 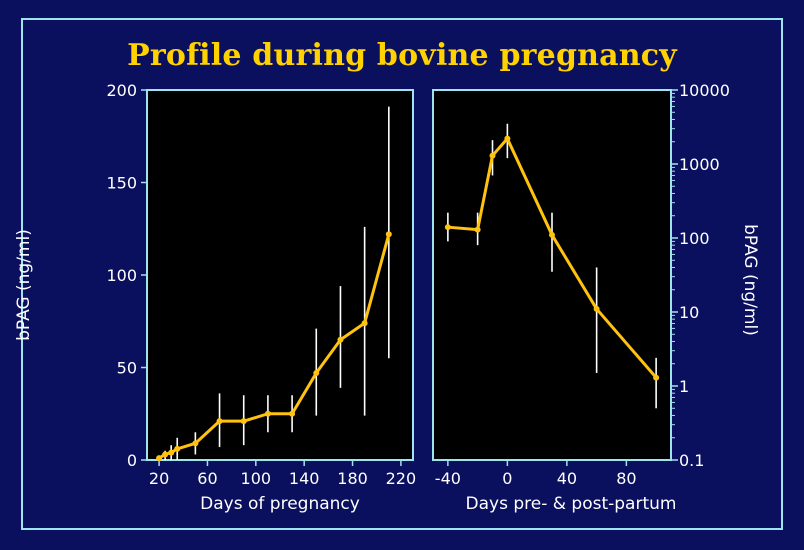 What do you see at coordinates (121, 275) in the screenshot?
I see `left-y-tick-label: 100` at bounding box center [121, 275].